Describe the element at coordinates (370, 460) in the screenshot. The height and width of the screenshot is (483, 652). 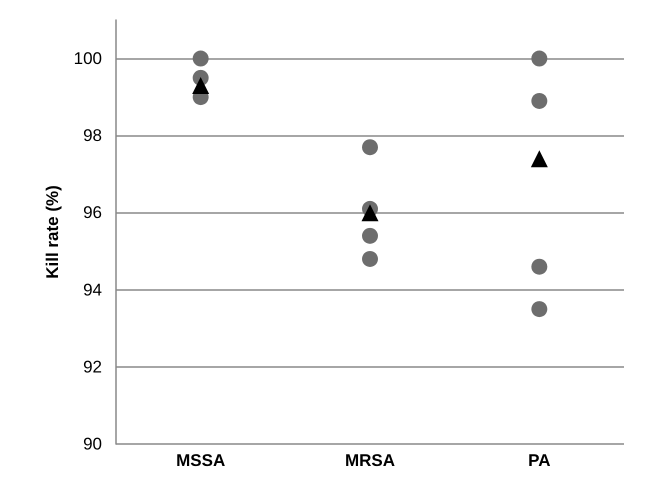
I see `x-tick-label: MRSA` at that location.